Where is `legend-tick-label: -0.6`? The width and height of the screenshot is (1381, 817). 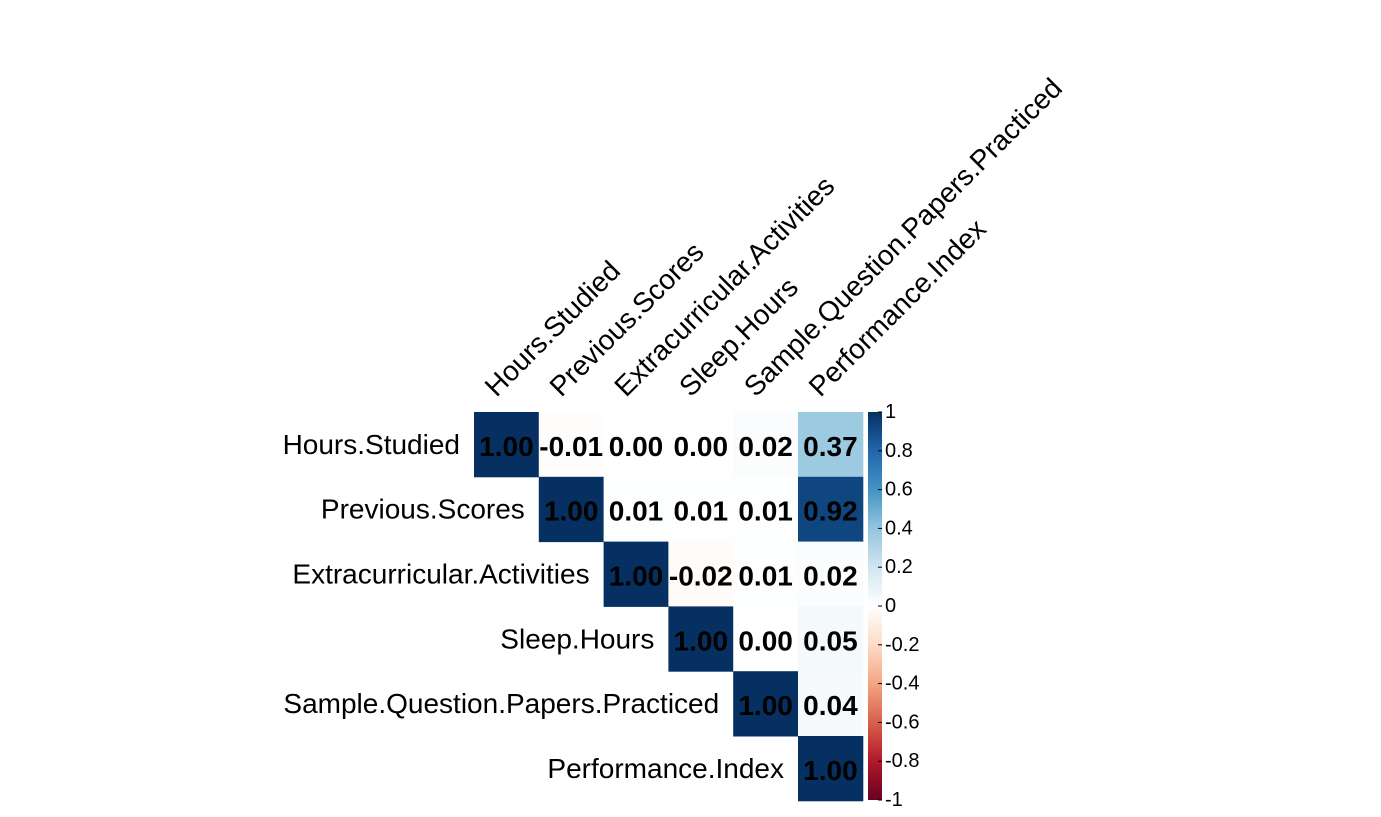 legend-tick-label: -0.6 is located at coordinates (902, 722).